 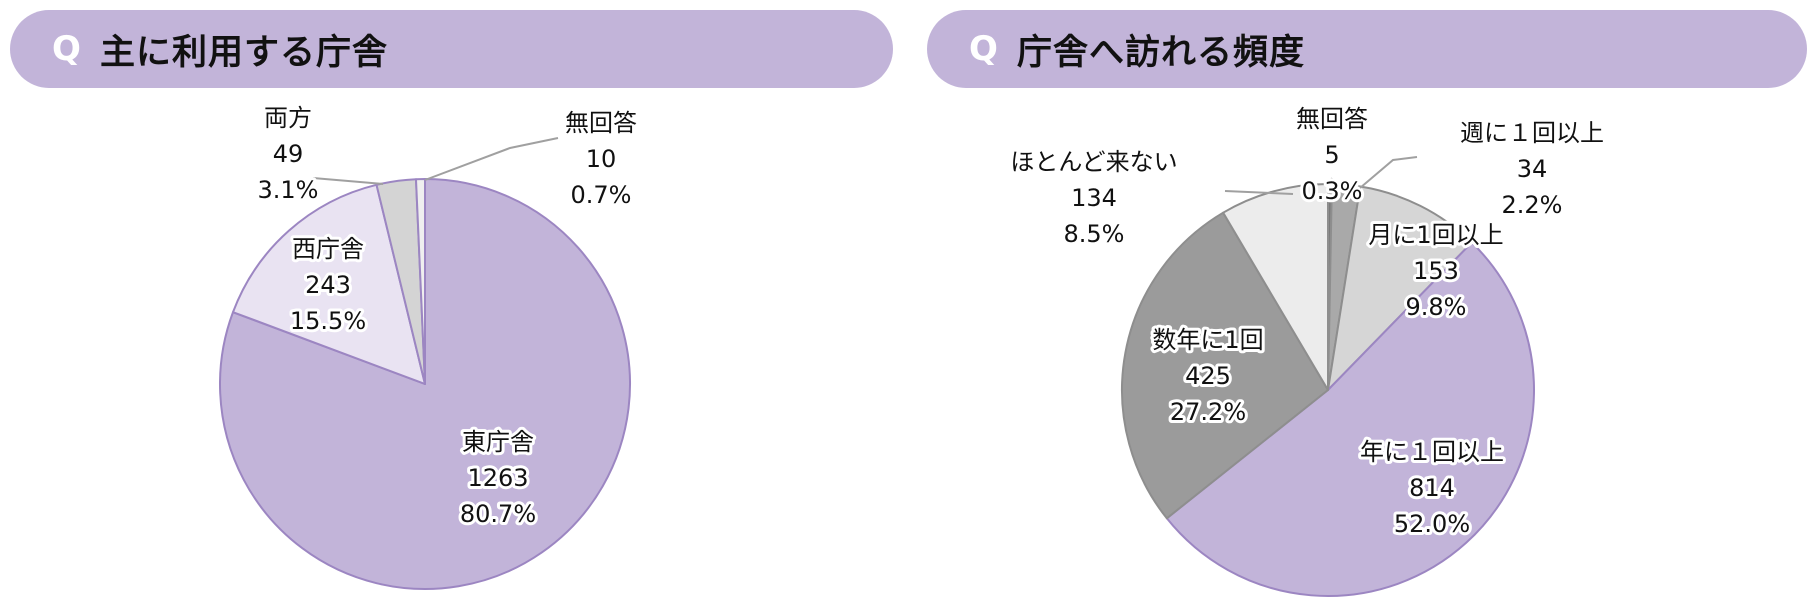 I want to click on data-label: 無回答 5 0.3%, so click(x=1332, y=155).